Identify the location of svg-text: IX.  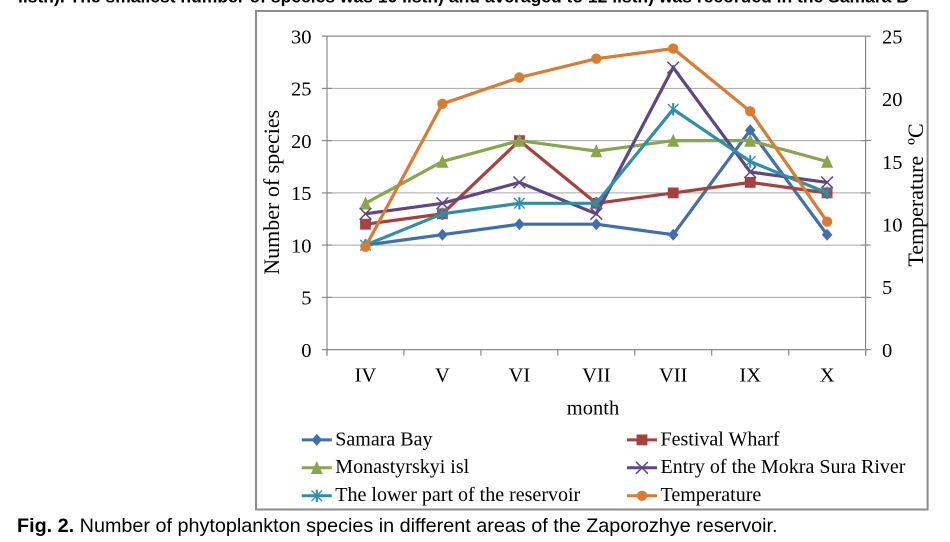
(750, 376).